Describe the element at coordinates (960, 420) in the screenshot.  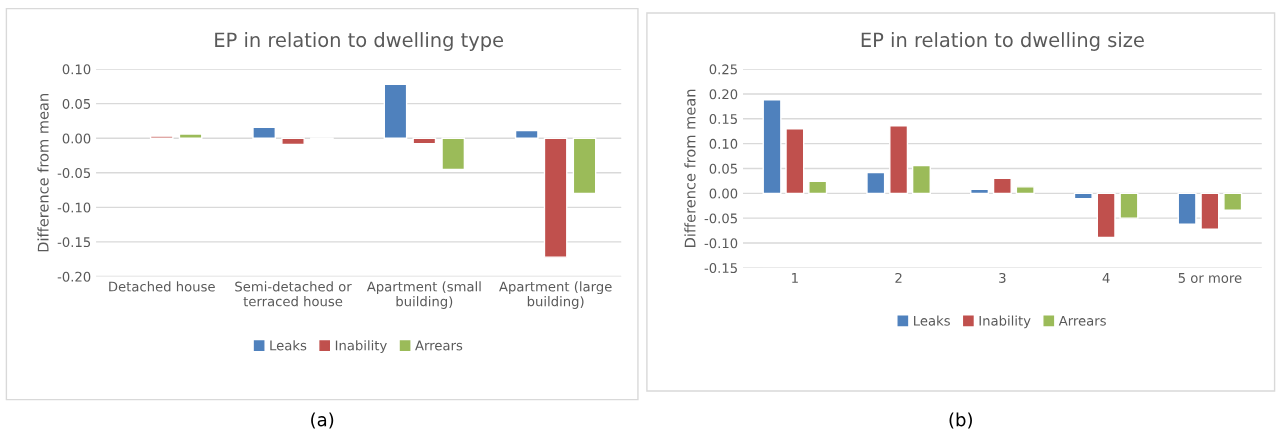
I see `text: (b)` at that location.